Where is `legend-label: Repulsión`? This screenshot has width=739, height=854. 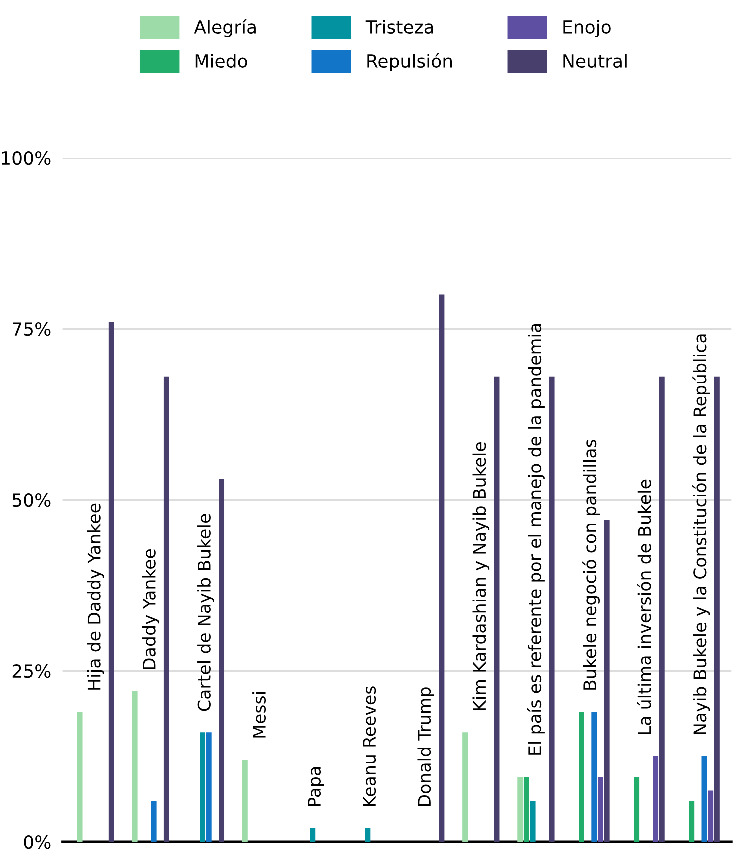
legend-label: Repulsión is located at coordinates (410, 62).